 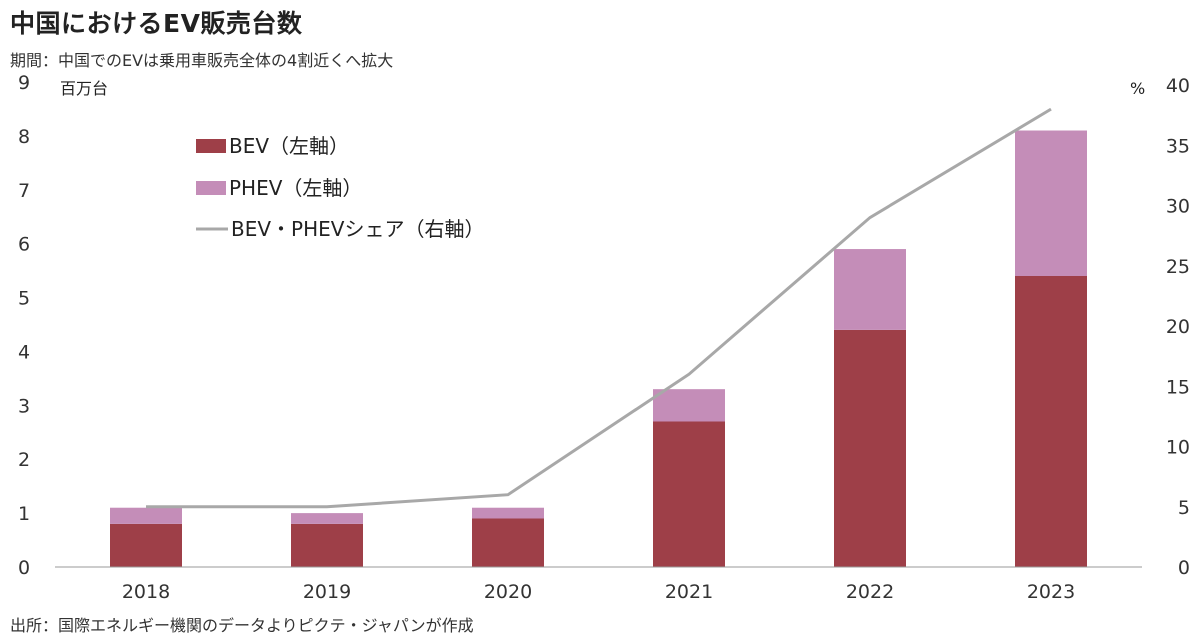 I want to click on y-left-tick-label: 5, so click(x=24, y=299).